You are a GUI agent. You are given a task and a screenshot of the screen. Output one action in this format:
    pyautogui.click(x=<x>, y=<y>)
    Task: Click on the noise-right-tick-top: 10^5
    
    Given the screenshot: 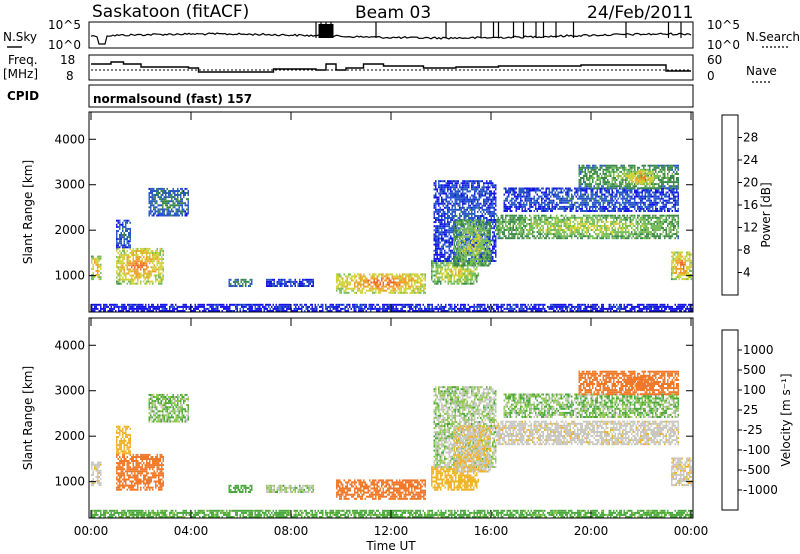 What is the action you would take?
    pyautogui.click(x=723, y=25)
    